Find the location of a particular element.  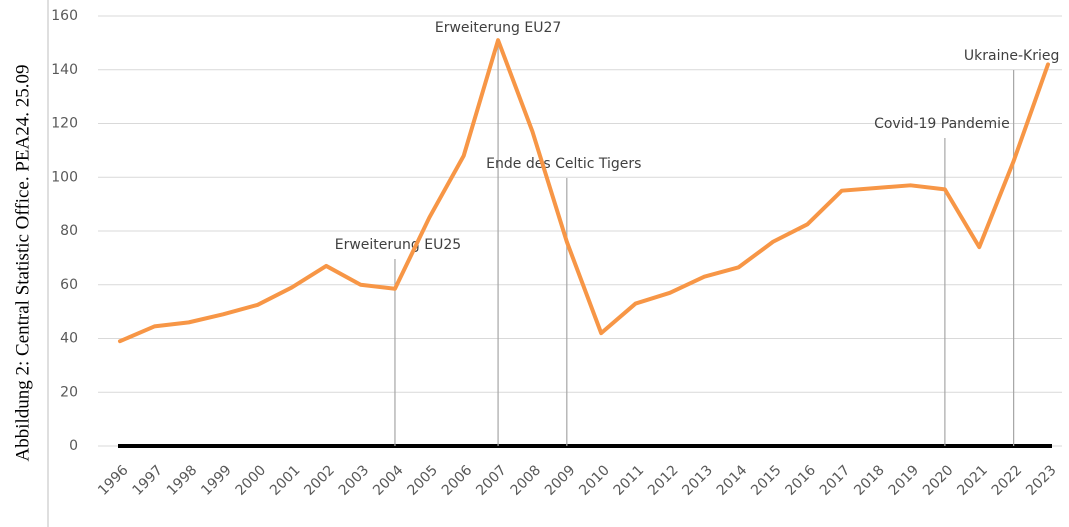

x-tick-label: 2019 is located at coordinates (904, 480).